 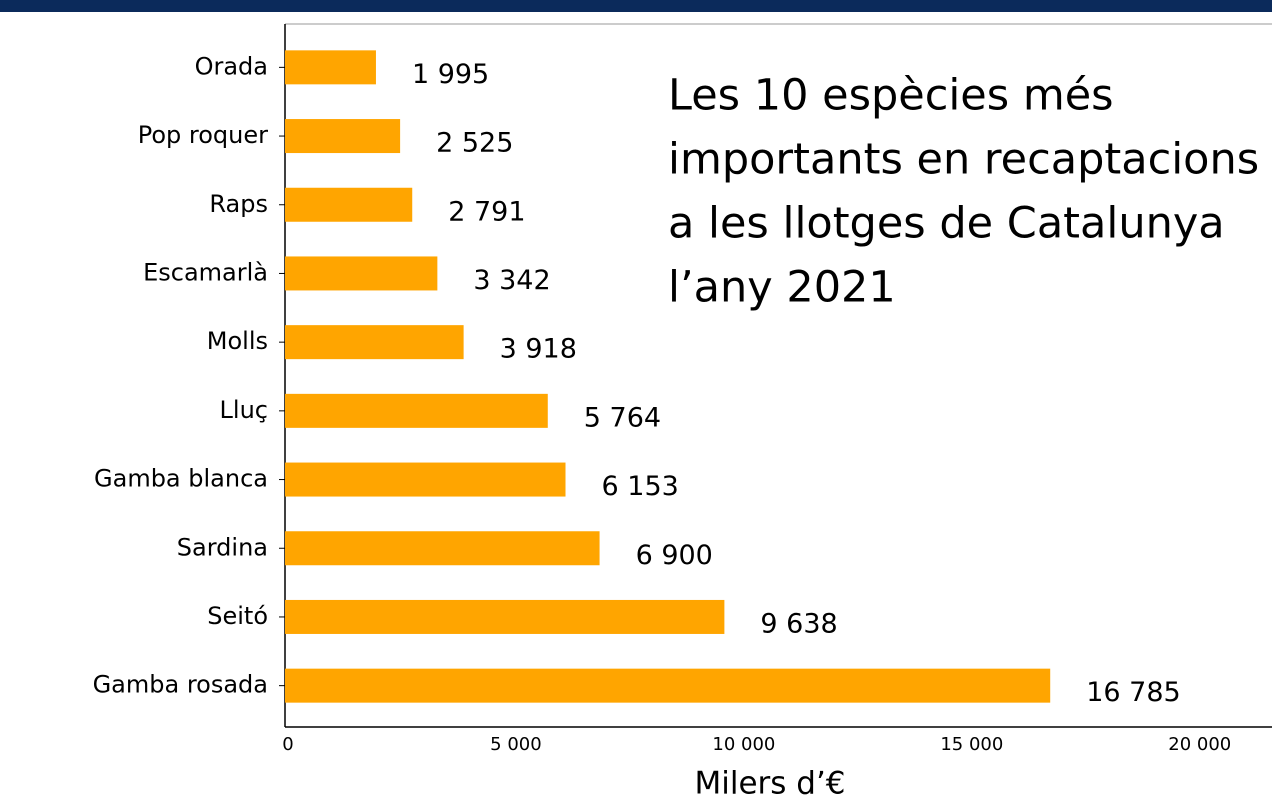 What do you see at coordinates (238, 204) in the screenshot?
I see `y-tick-label: Raps` at bounding box center [238, 204].